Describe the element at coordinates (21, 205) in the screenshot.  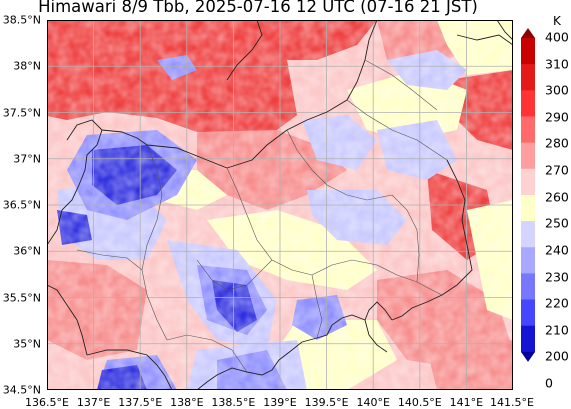
I see `y-tick-label: 36.5°N` at that location.